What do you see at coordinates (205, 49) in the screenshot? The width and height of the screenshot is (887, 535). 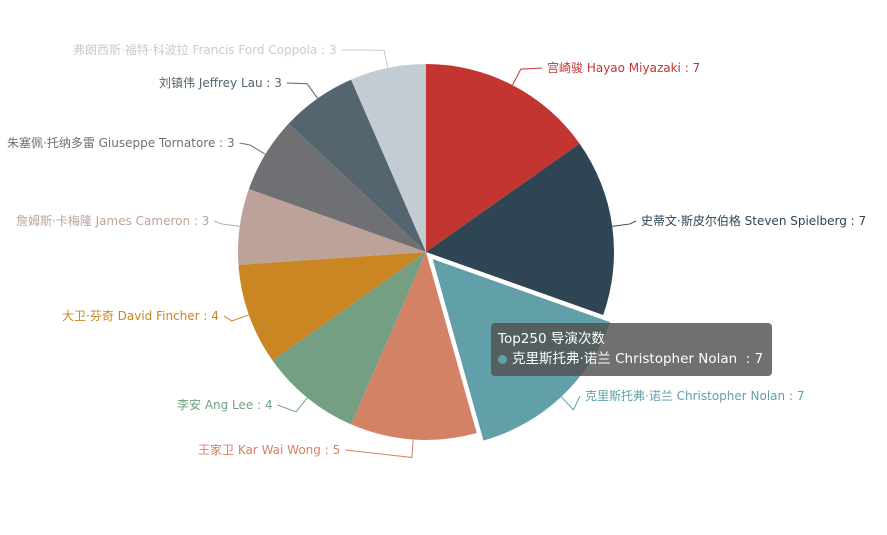 I see `slice-label: 弗朗西斯·福特·科波拉 Francis Ford Coppola : 3` at bounding box center [205, 49].